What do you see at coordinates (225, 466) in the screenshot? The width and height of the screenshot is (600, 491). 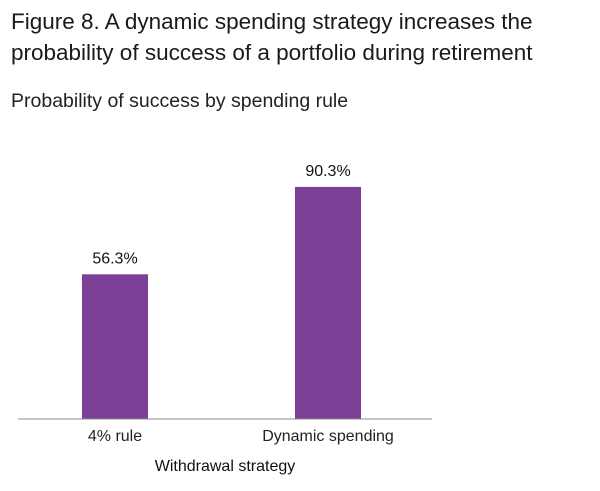 I see `x-axis-label: Withdrawal strategy` at bounding box center [225, 466].